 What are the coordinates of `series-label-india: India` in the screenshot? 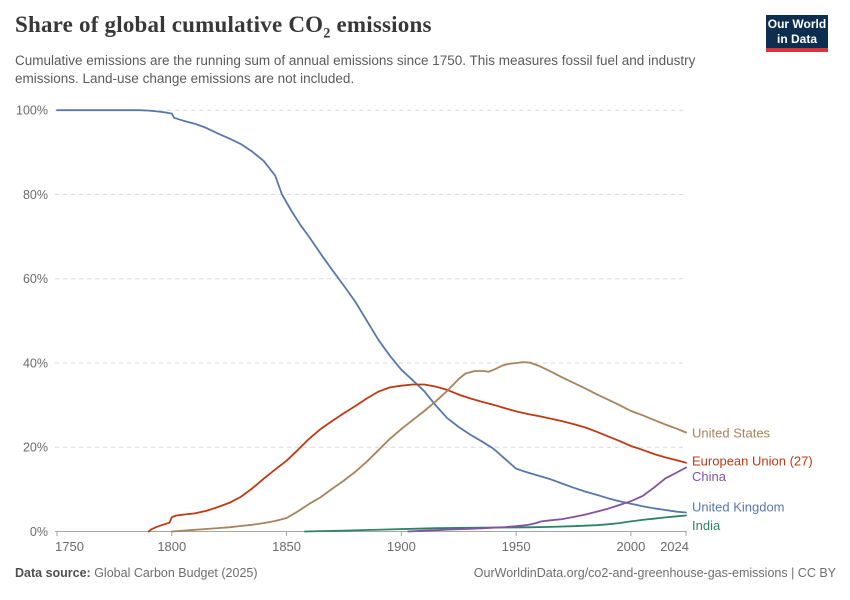 It's located at (706, 525).